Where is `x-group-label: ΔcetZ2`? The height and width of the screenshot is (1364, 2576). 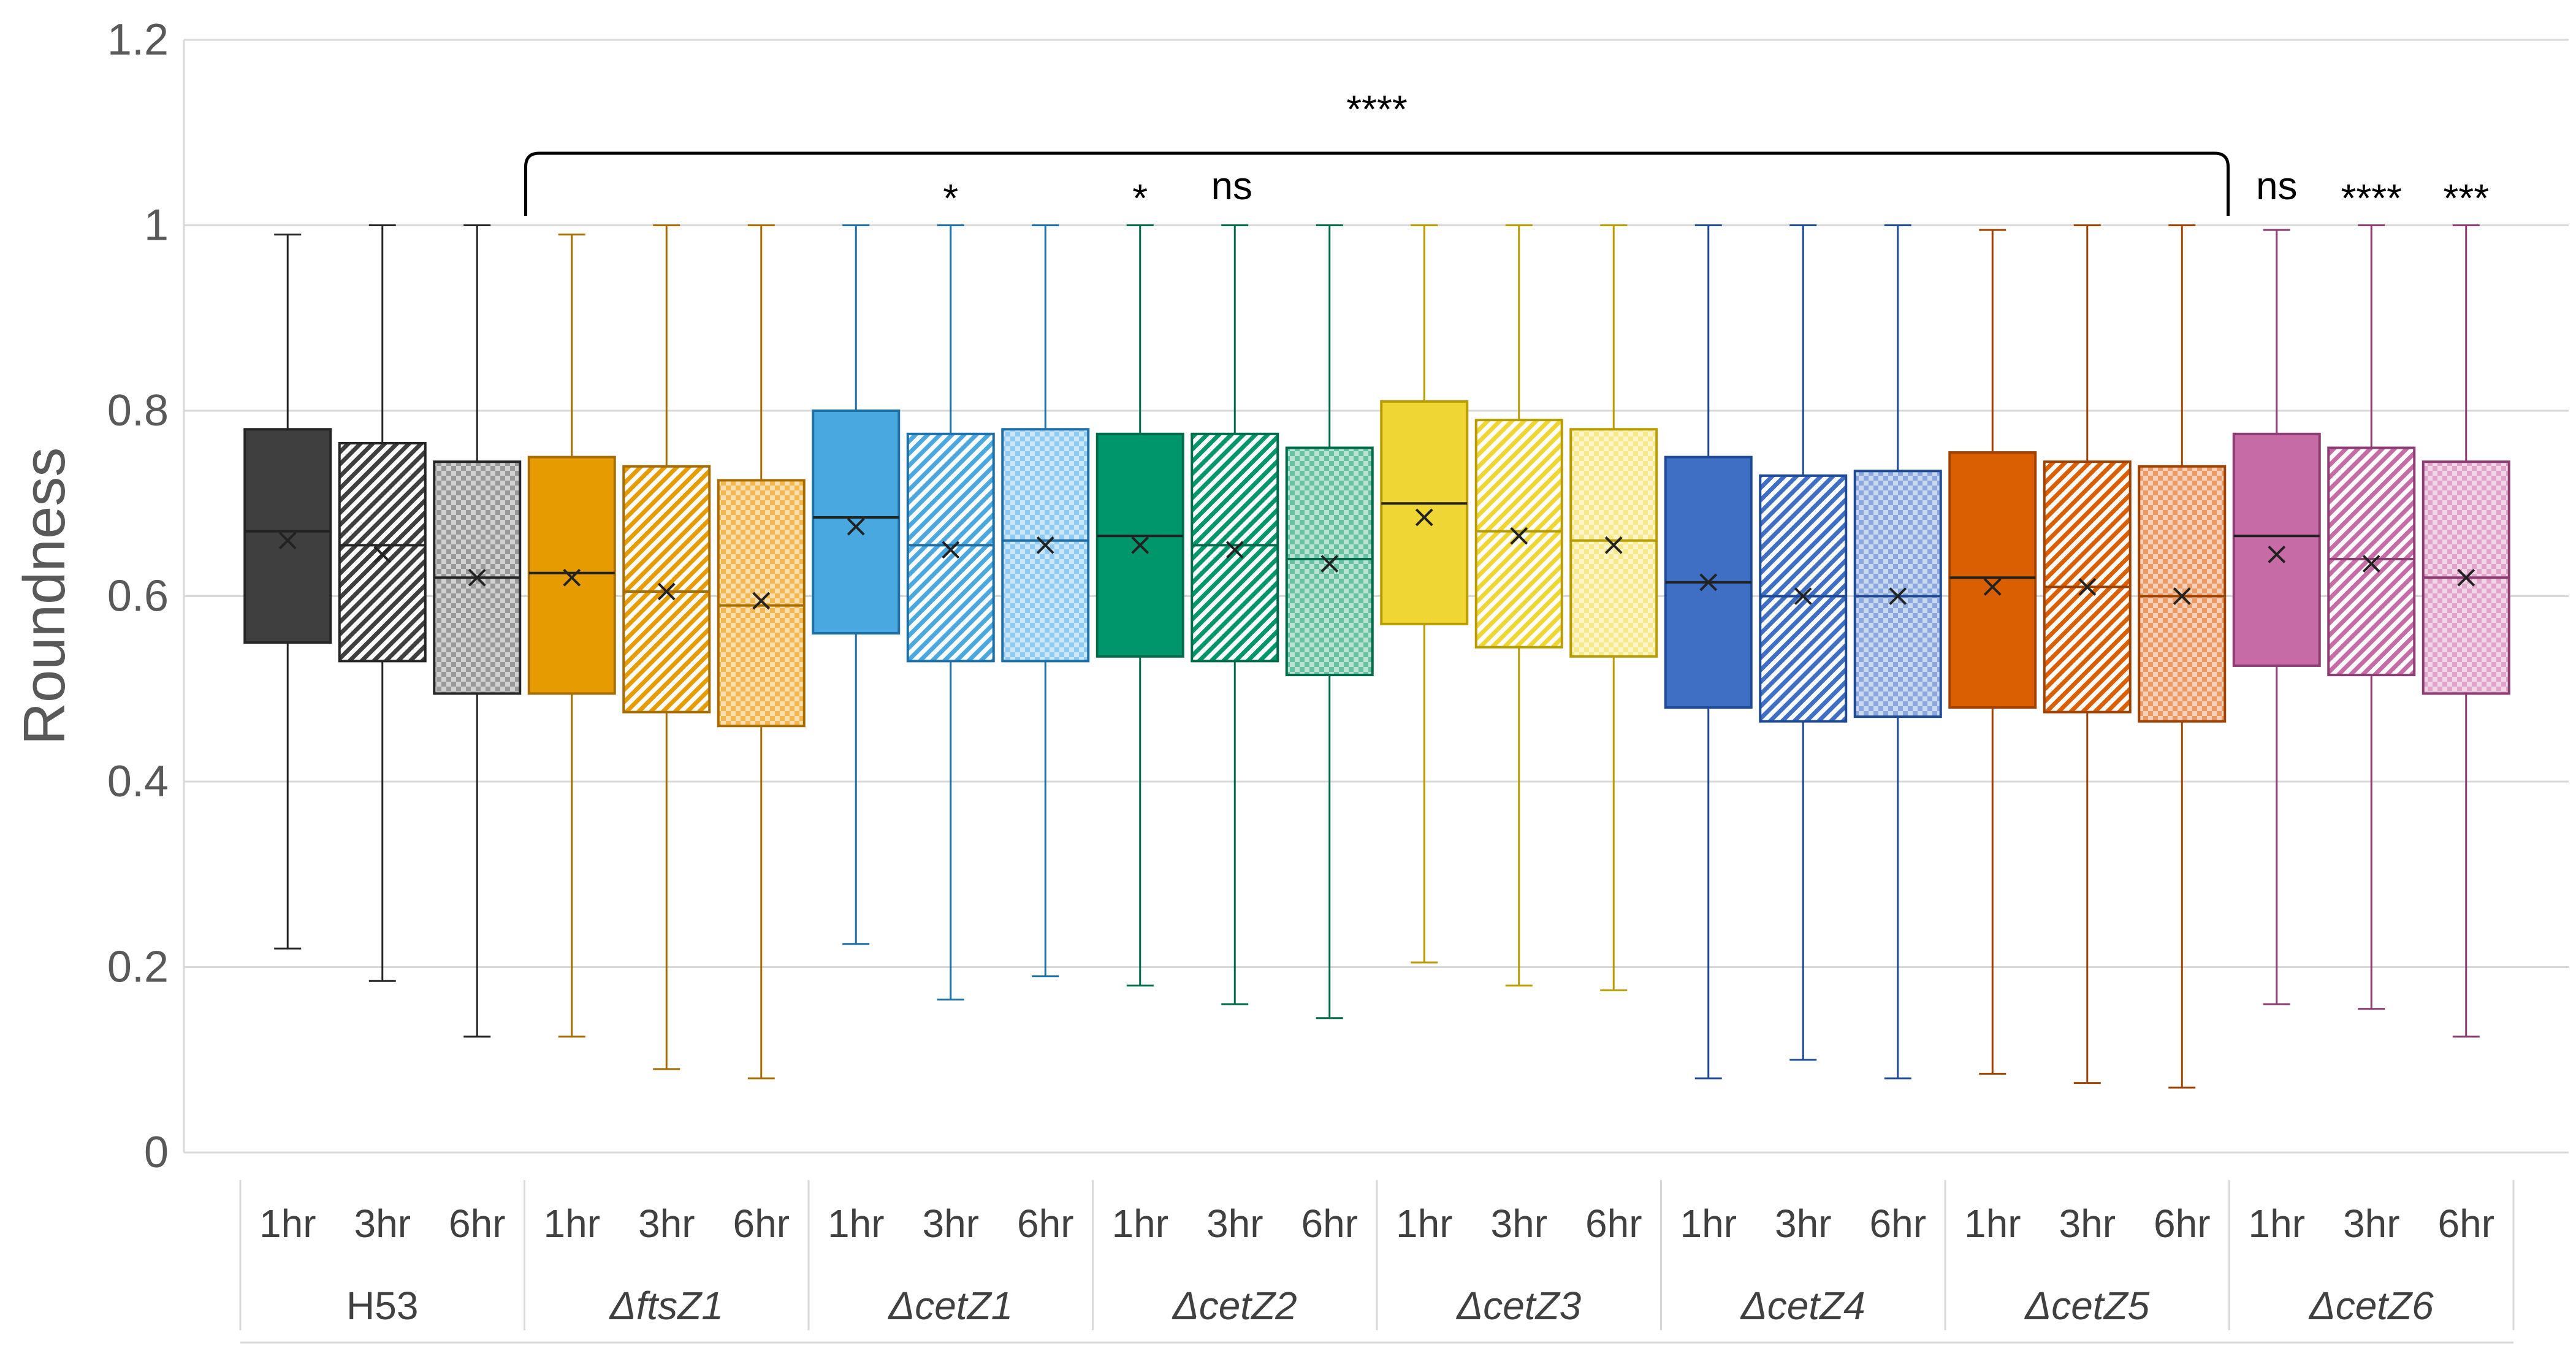 x-group-label: ΔcetZ2 is located at coordinates (1234, 1306).